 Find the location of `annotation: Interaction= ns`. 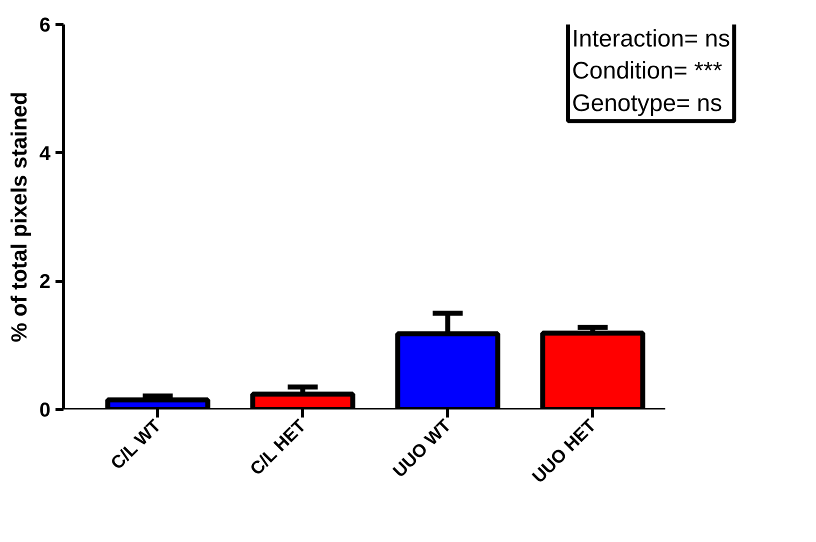

annotation: Interaction= ns is located at coordinates (651, 38).